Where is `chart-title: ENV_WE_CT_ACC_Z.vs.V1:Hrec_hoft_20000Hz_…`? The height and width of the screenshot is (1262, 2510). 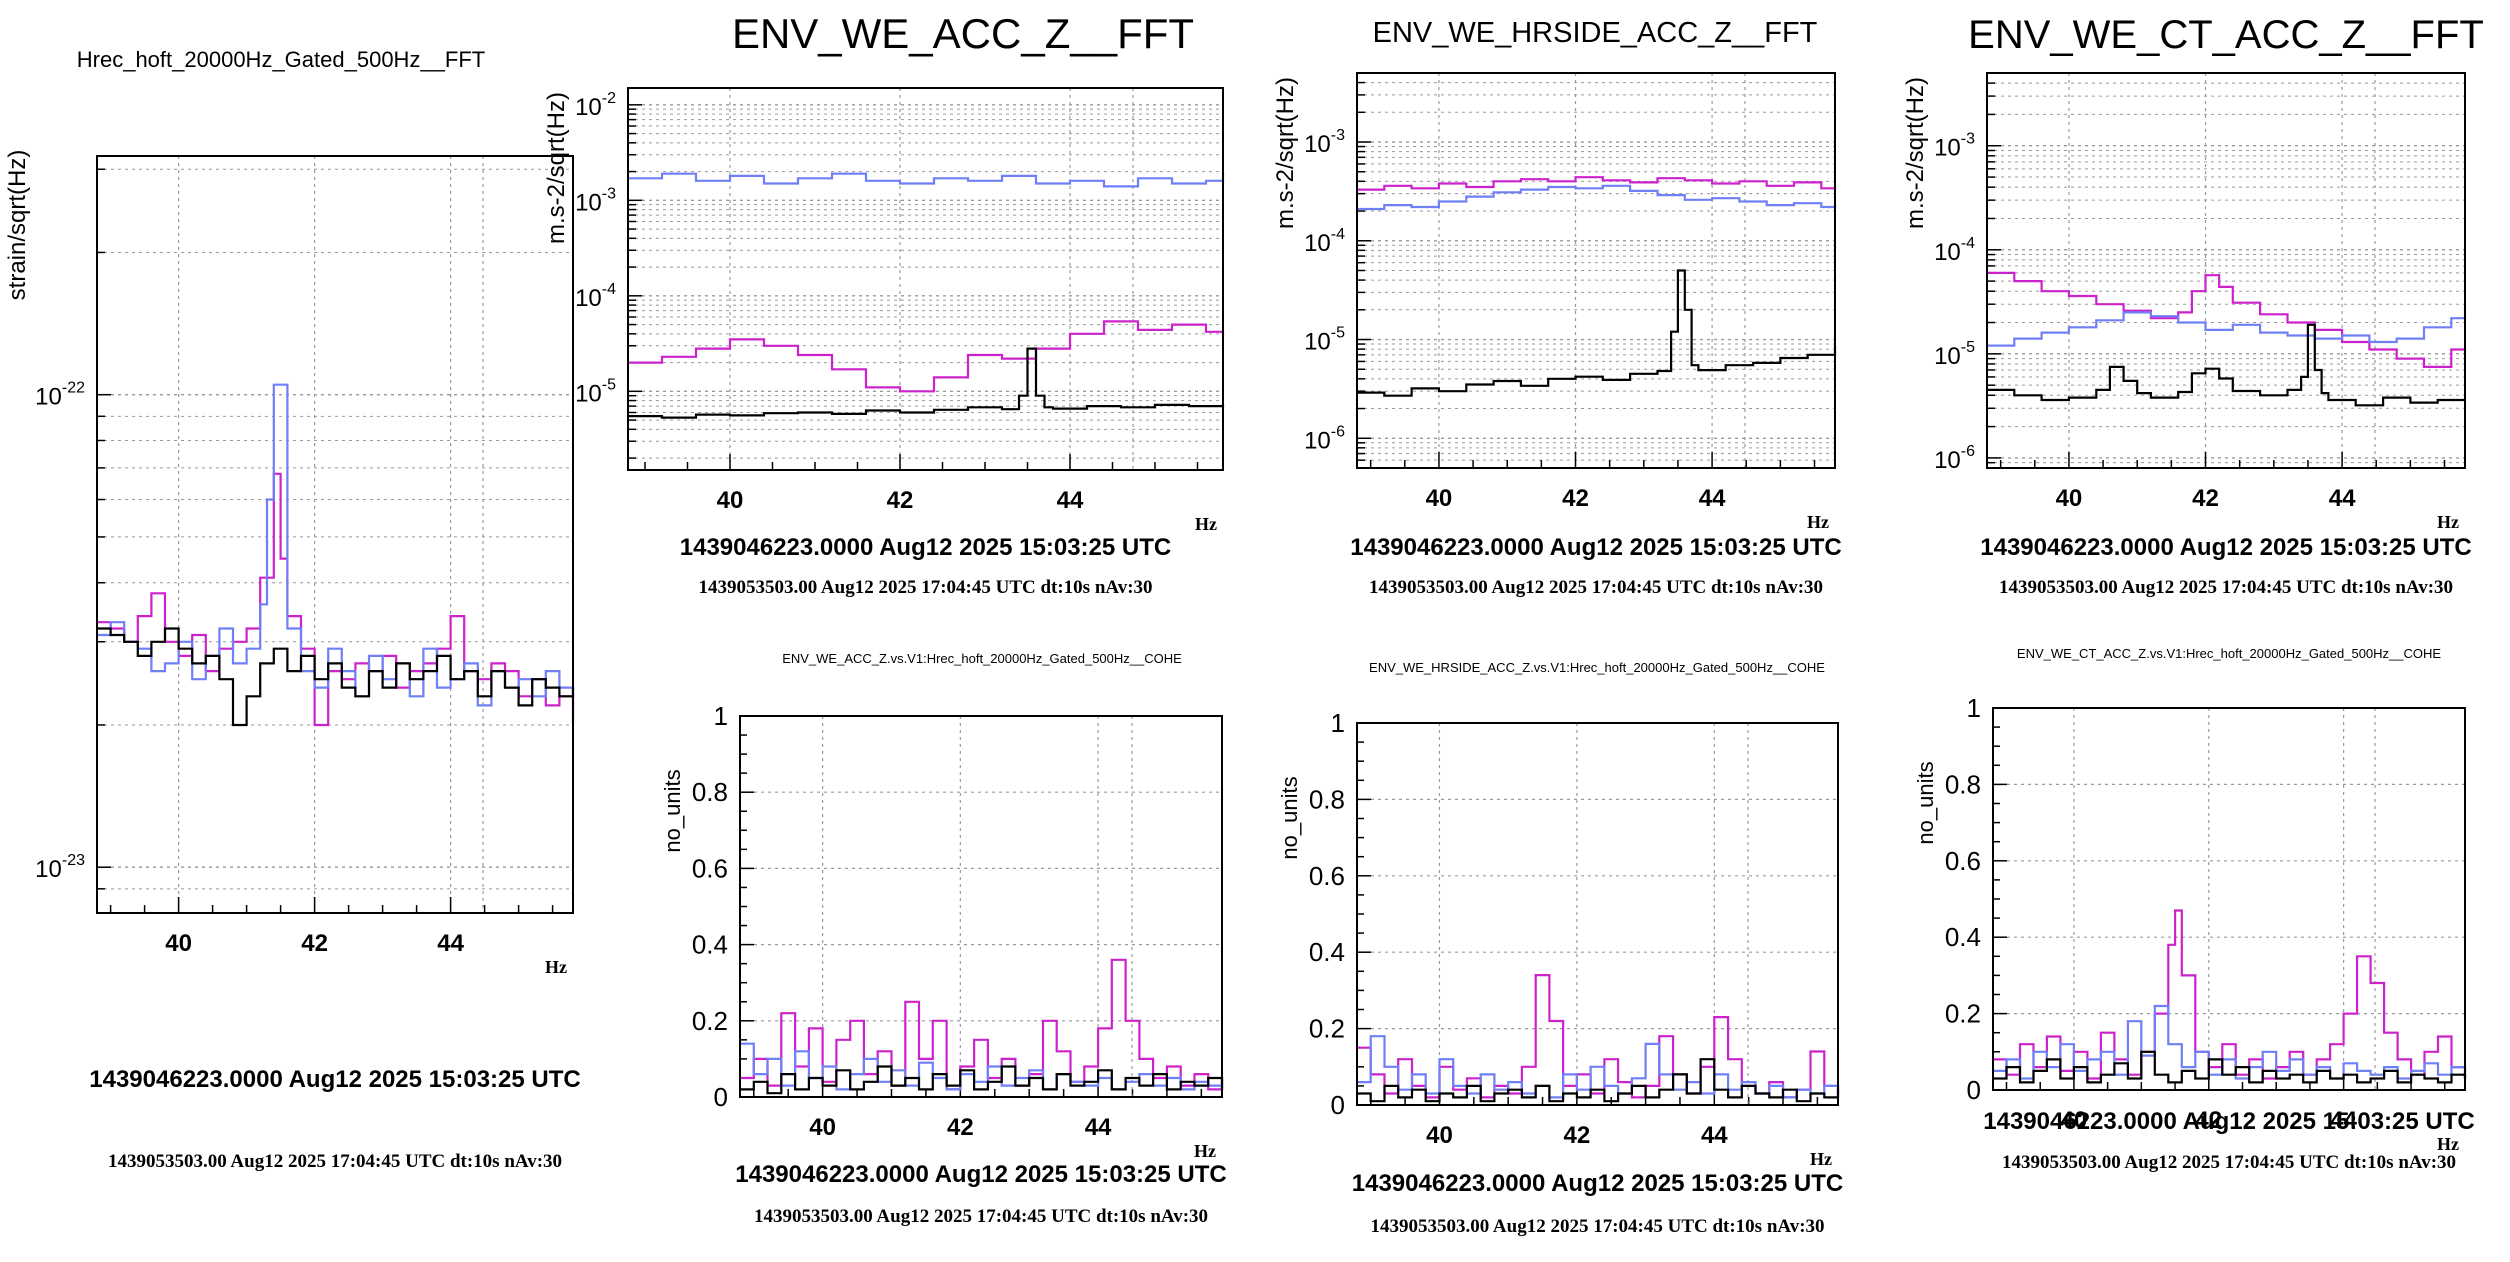
chart-title: ENV_WE_CT_ACC_Z.vs.V1:Hrec_hoft_20000Hz_… is located at coordinates (2229, 653).